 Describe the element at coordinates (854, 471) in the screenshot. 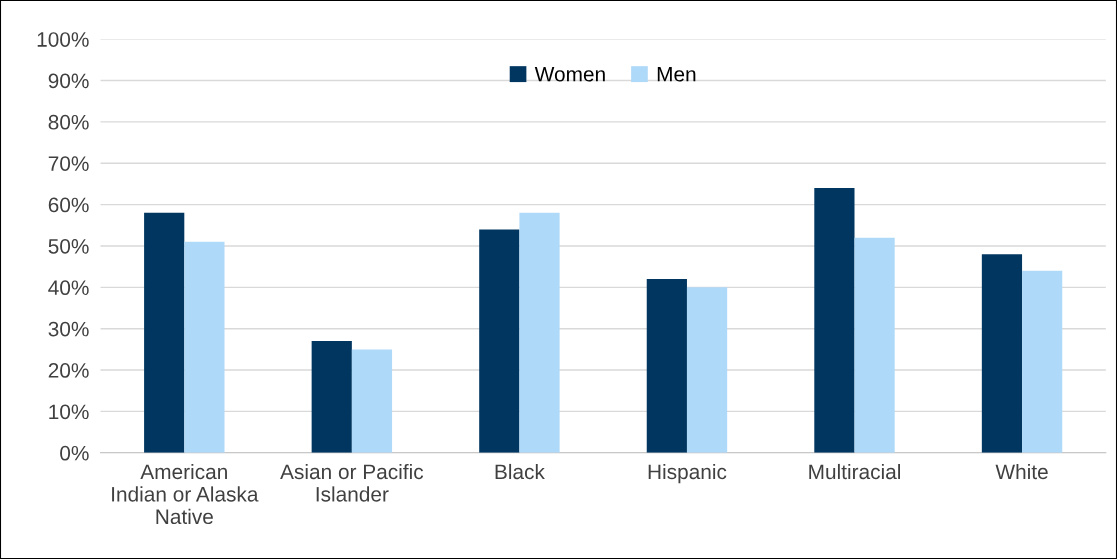

I see `x-tick-label: Multiracial` at that location.